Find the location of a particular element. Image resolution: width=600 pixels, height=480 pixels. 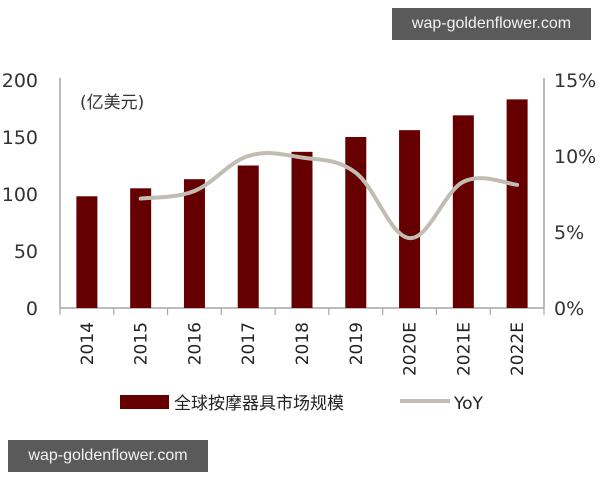

yoy-line is located at coordinates (329, 196).